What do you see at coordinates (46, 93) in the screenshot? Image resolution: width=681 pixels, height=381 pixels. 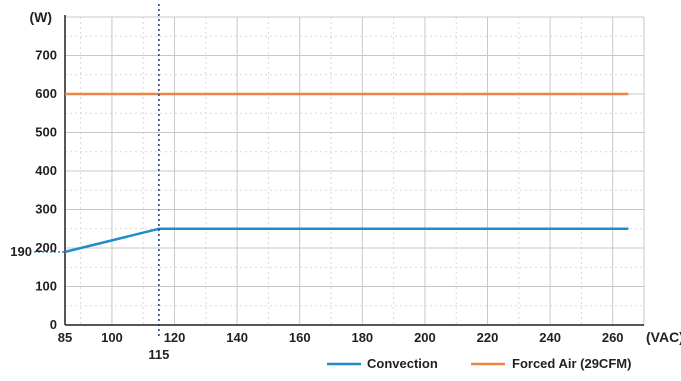 I see `y-tick-label: 600` at bounding box center [46, 93].